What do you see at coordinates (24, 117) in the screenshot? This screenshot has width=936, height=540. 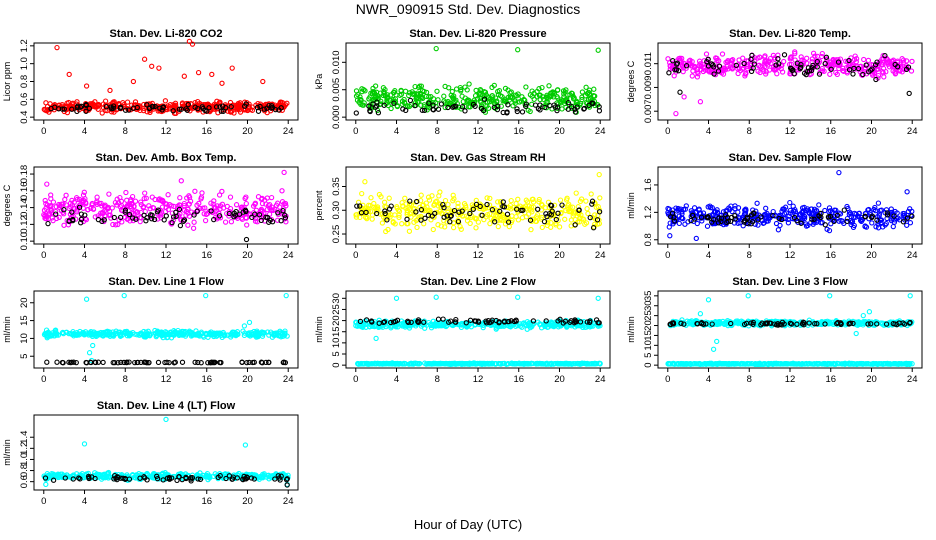 I see `y-tick-label: 0.4` at bounding box center [24, 117].